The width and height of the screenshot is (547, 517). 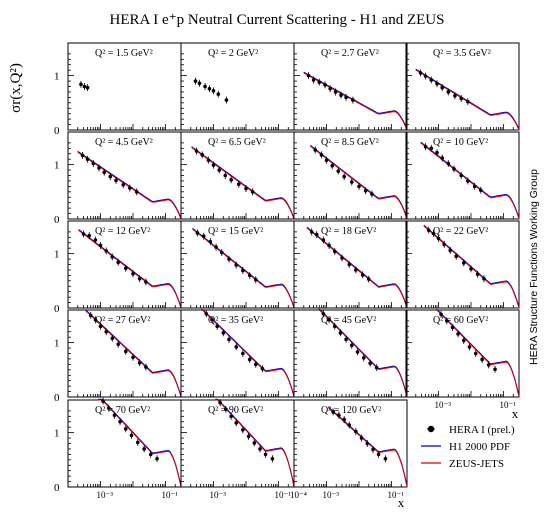 What do you see at coordinates (298, 495) in the screenshot?
I see `x-tick-label: 10⁻⁴` at bounding box center [298, 495].